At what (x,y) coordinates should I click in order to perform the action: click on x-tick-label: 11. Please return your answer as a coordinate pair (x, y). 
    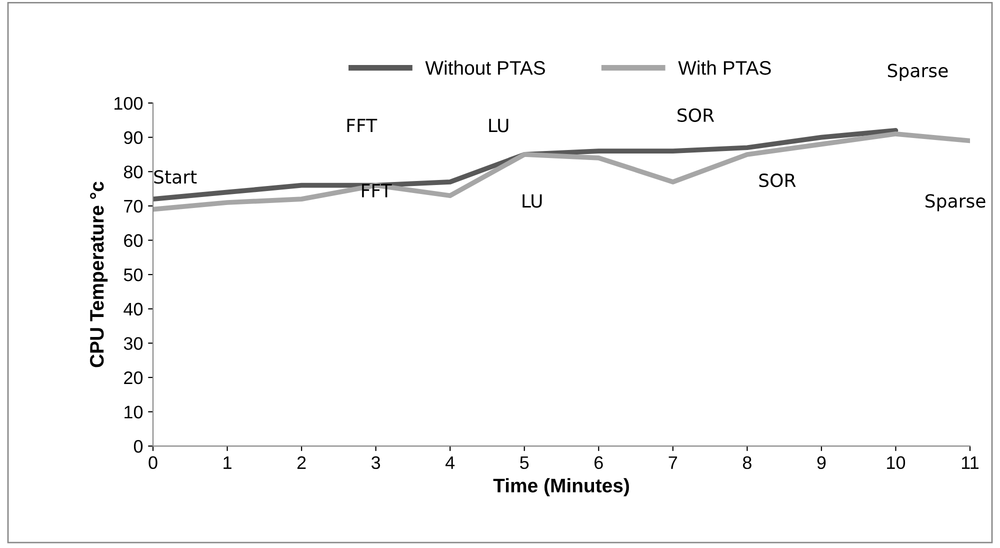
    Looking at the image, I should click on (970, 462).